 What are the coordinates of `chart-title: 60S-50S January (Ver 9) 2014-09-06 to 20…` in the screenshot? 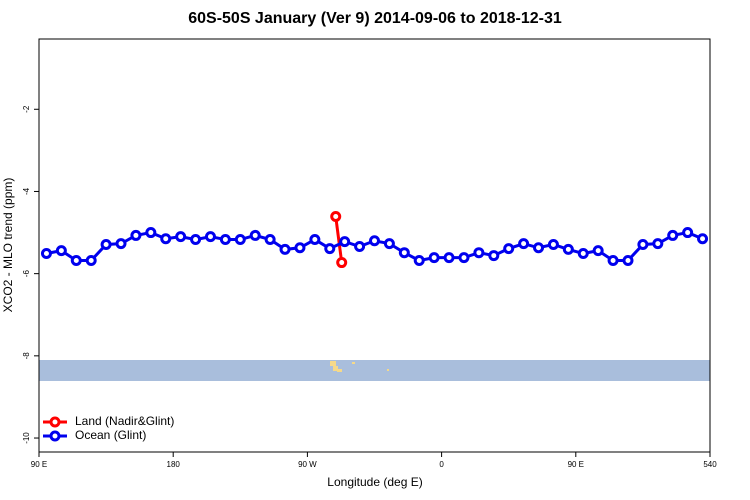 It's located at (375, 18).